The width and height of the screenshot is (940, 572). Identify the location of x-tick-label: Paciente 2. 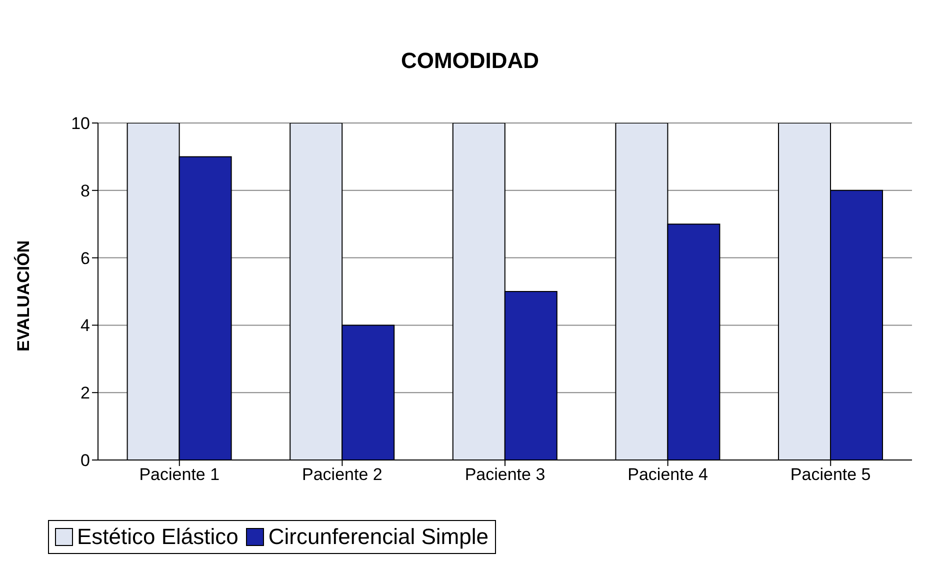
(342, 474).